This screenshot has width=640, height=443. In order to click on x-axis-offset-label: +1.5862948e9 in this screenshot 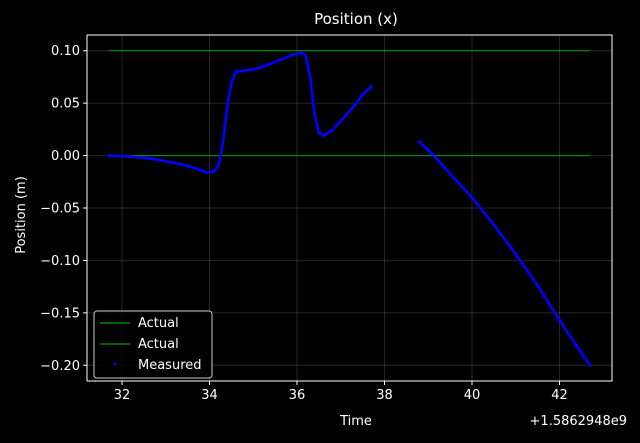, I will do `click(578, 421)`.